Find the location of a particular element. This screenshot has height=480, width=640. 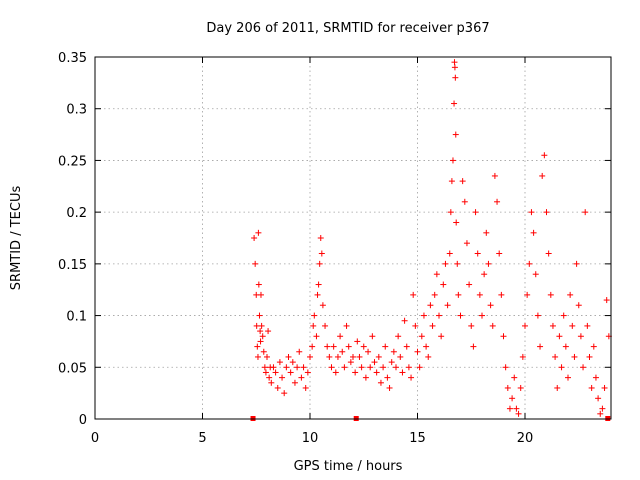

y-axis-label: SRMTID / TECUs is located at coordinates (16, 238).